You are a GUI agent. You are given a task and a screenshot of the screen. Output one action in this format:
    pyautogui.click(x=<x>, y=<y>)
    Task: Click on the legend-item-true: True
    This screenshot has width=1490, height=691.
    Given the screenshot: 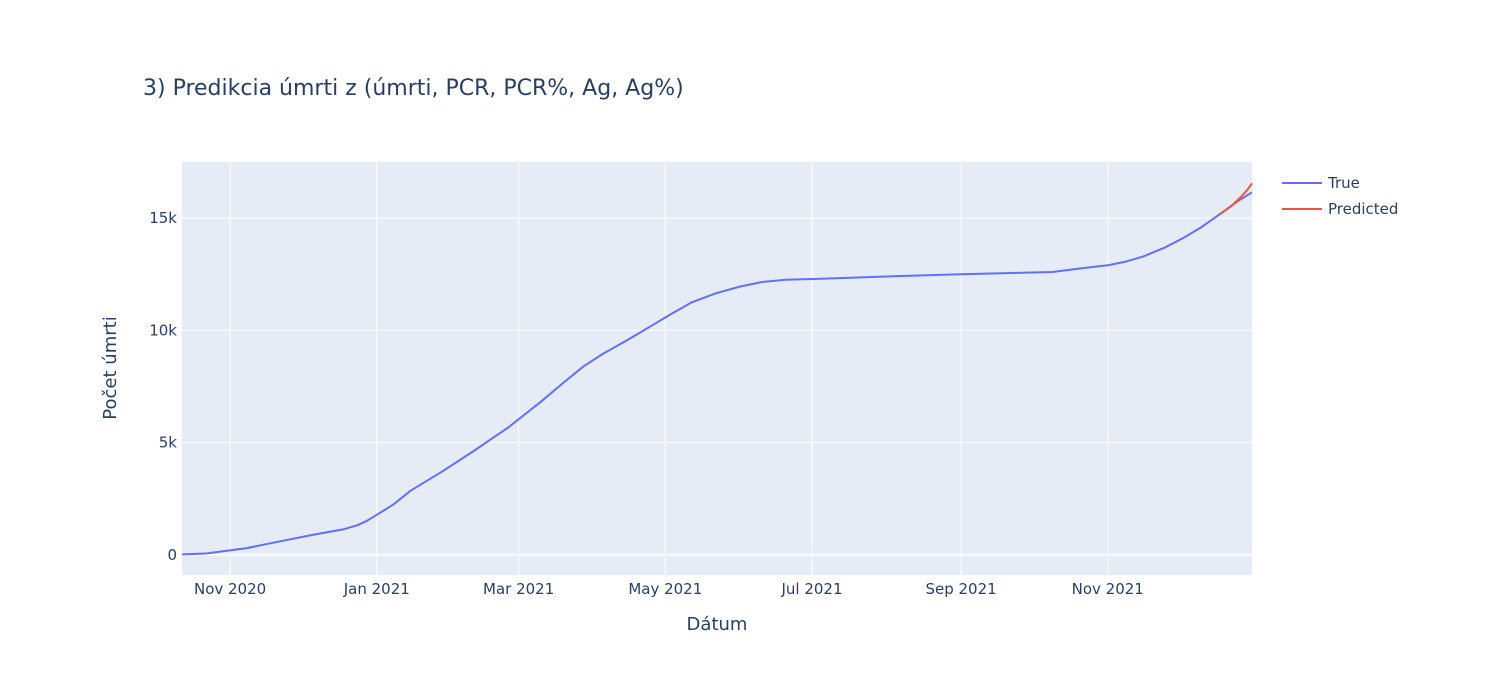 What is the action you would take?
    pyautogui.click(x=1321, y=183)
    